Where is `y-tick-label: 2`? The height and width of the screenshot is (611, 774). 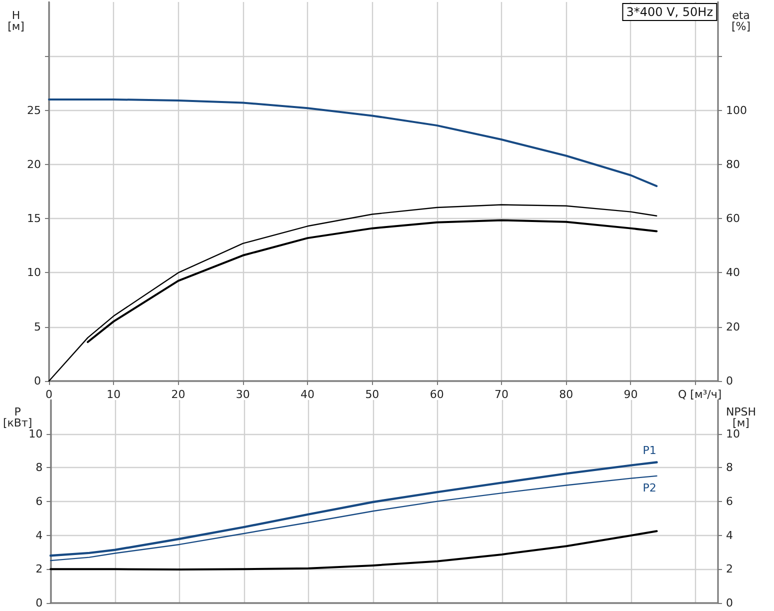
y-tick-label: 2 is located at coordinates (39, 569).